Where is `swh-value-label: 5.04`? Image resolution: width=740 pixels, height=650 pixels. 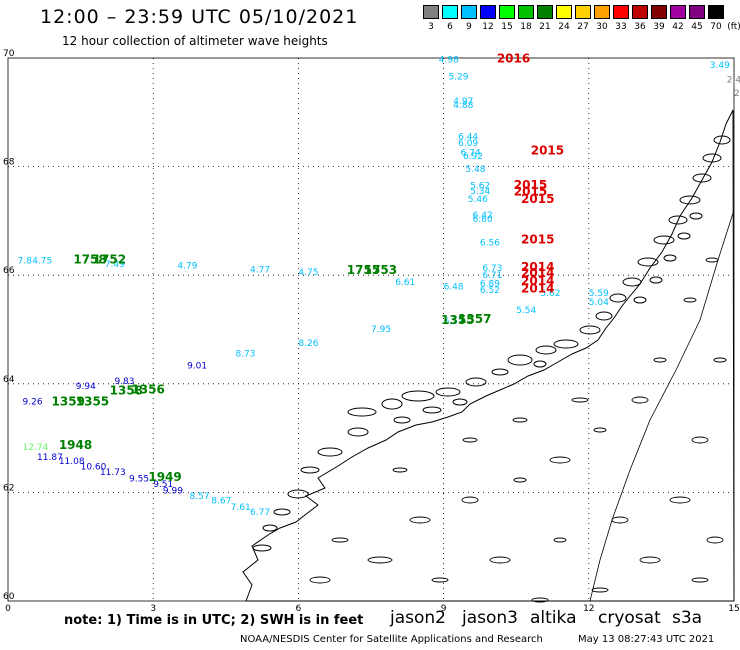 swh-value-label: 5.04 is located at coordinates (599, 303).